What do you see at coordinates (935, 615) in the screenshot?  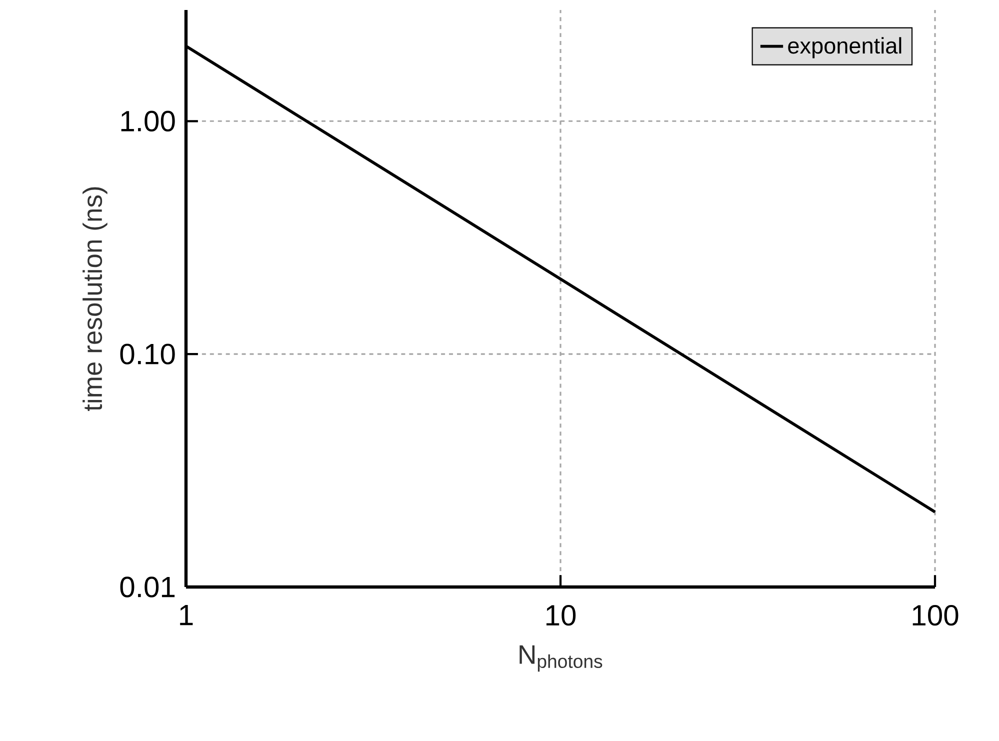 I see `x-tick-label: 100` at bounding box center [935, 615].